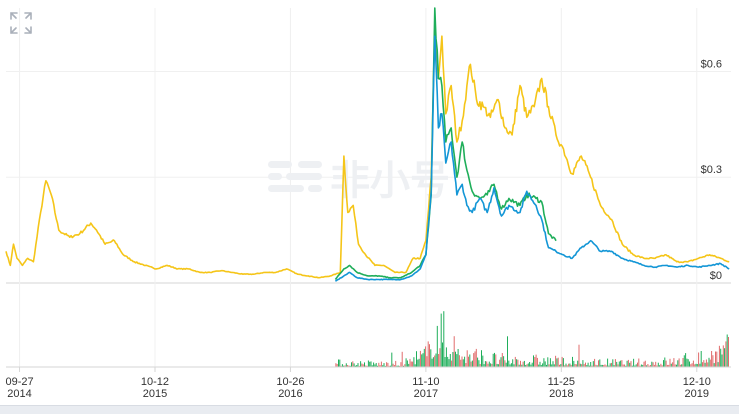 The image size is (739, 414). What do you see at coordinates (290, 394) in the screenshot?
I see `x-tick-year: 2016` at bounding box center [290, 394].